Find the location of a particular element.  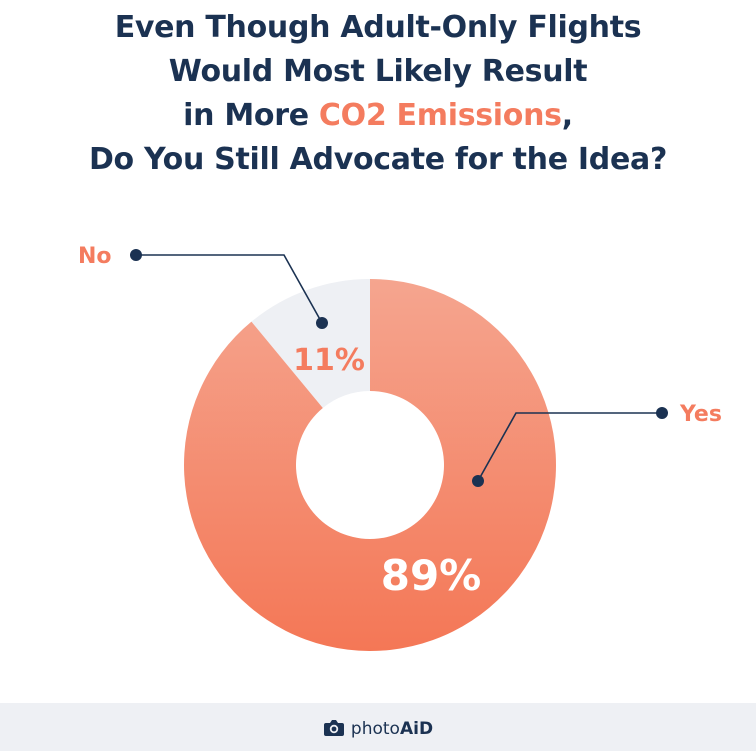

camera-icon is located at coordinates (334, 730).